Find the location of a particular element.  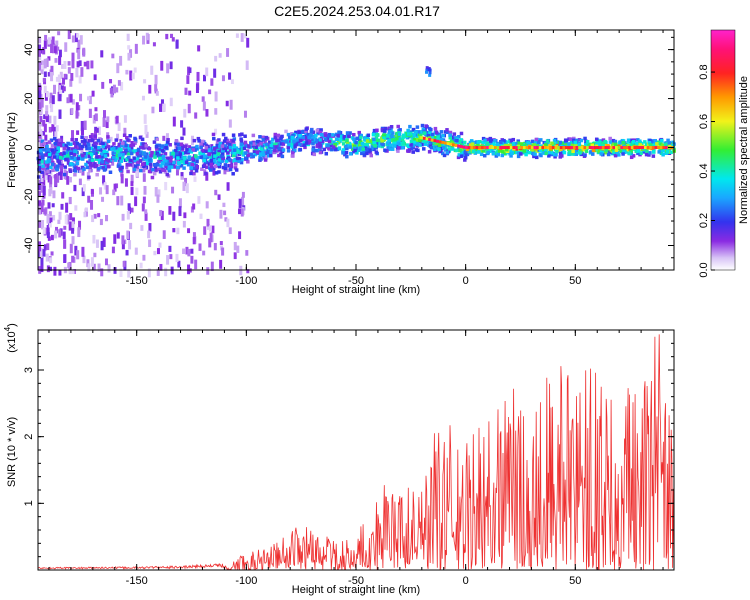

colorbar-tick-label: 0.8 is located at coordinates (704, 71).